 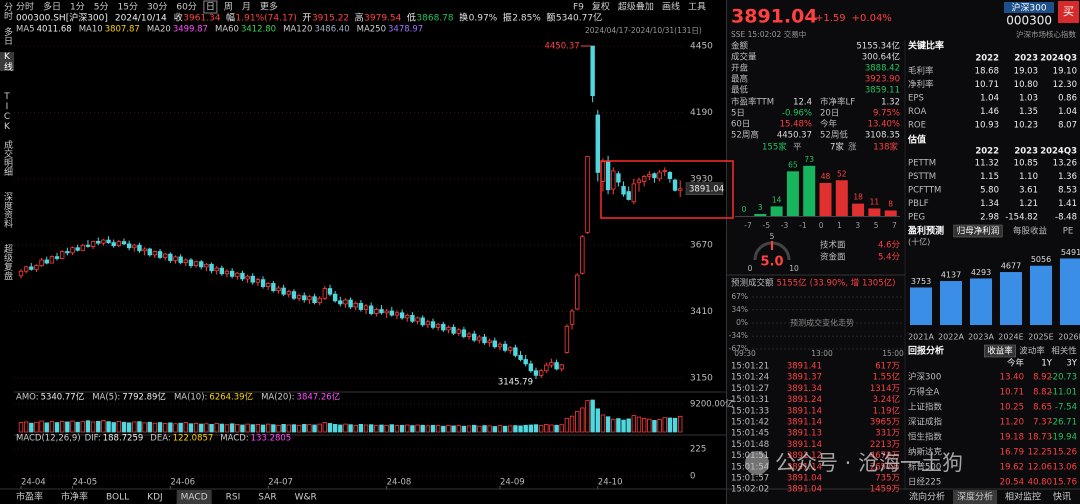 I want to click on info-text: 振, so click(x=507, y=18).